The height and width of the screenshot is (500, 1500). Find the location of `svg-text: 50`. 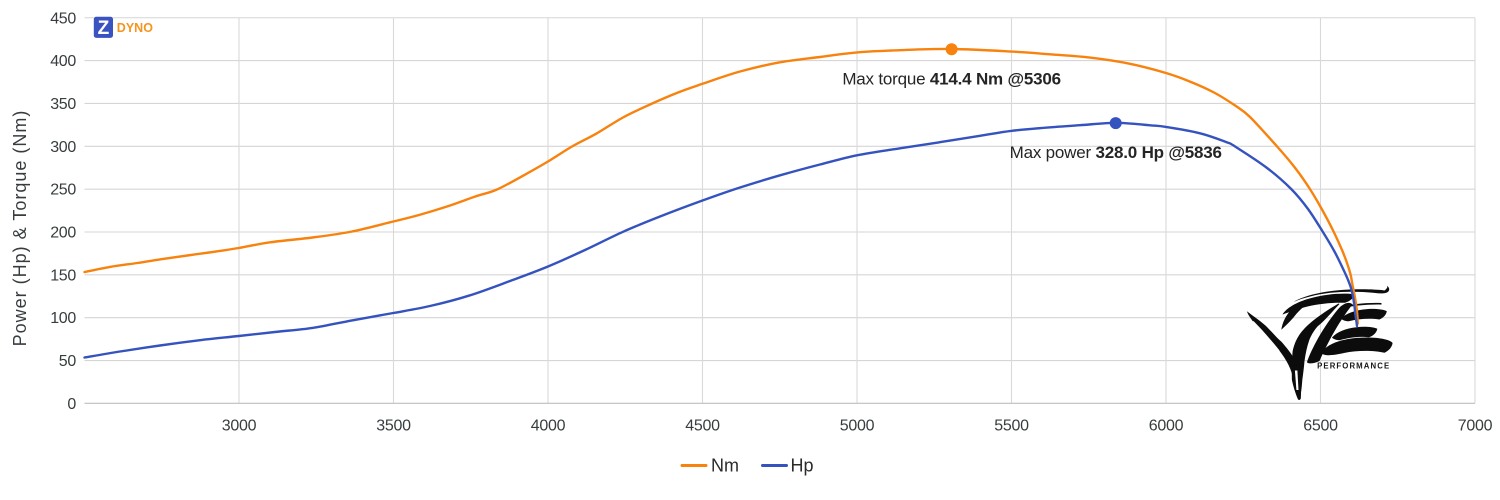

svg-text: 50 is located at coordinates (68, 361).